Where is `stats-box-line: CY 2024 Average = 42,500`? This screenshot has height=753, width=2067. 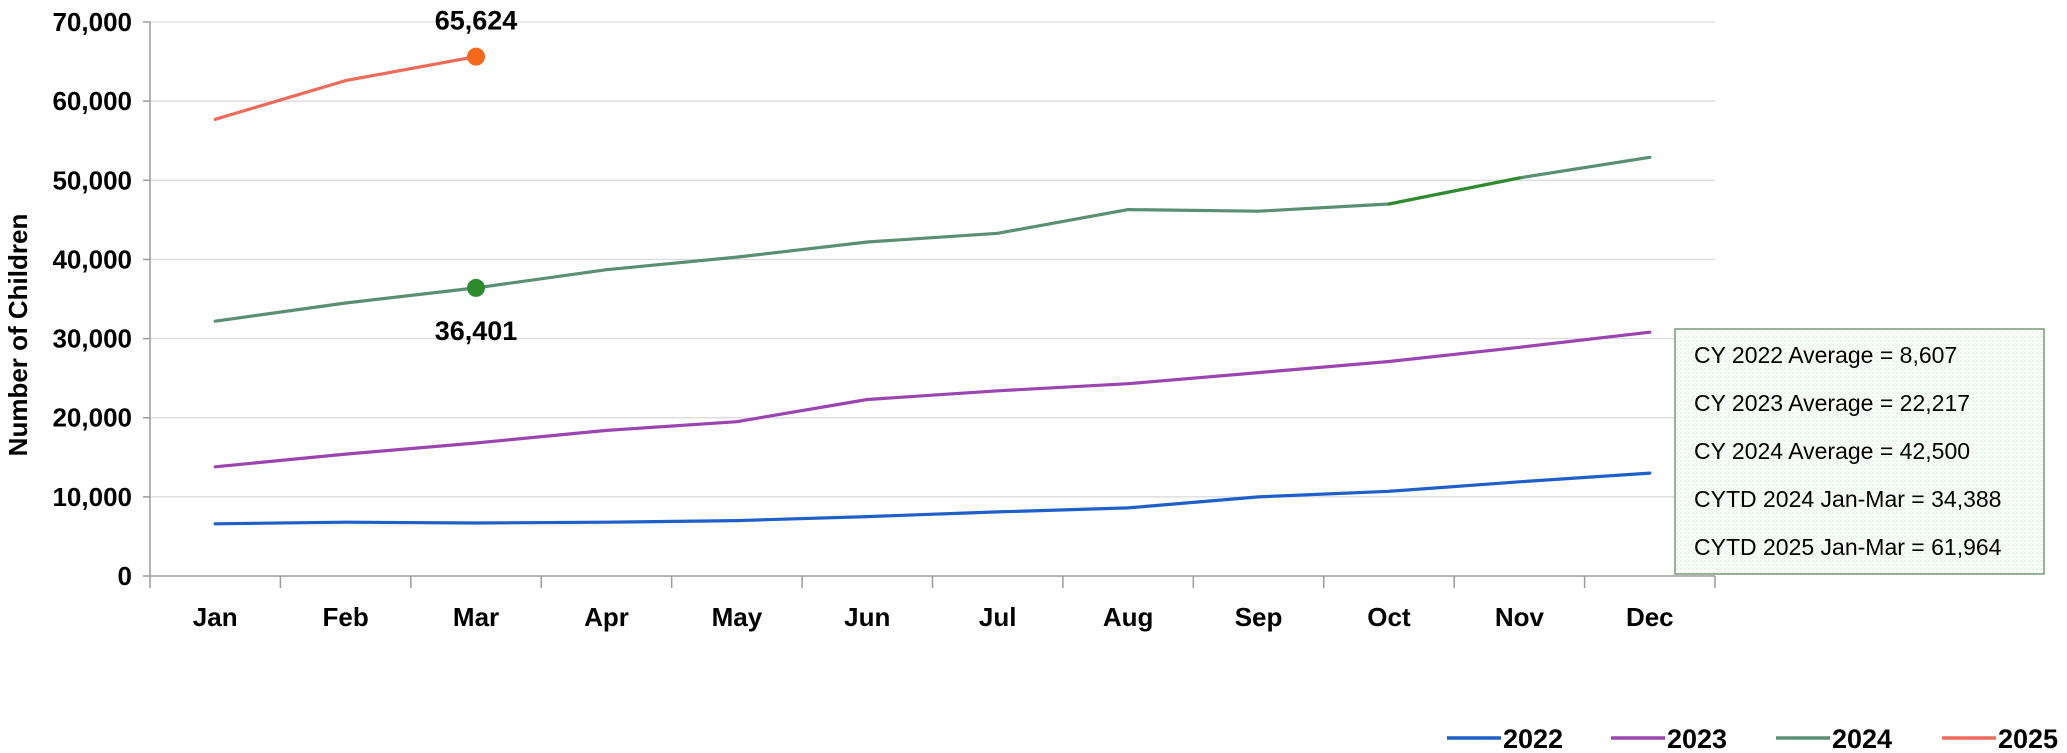
stats-box-line: CY 2024 Average = 42,500 is located at coordinates (1832, 451).